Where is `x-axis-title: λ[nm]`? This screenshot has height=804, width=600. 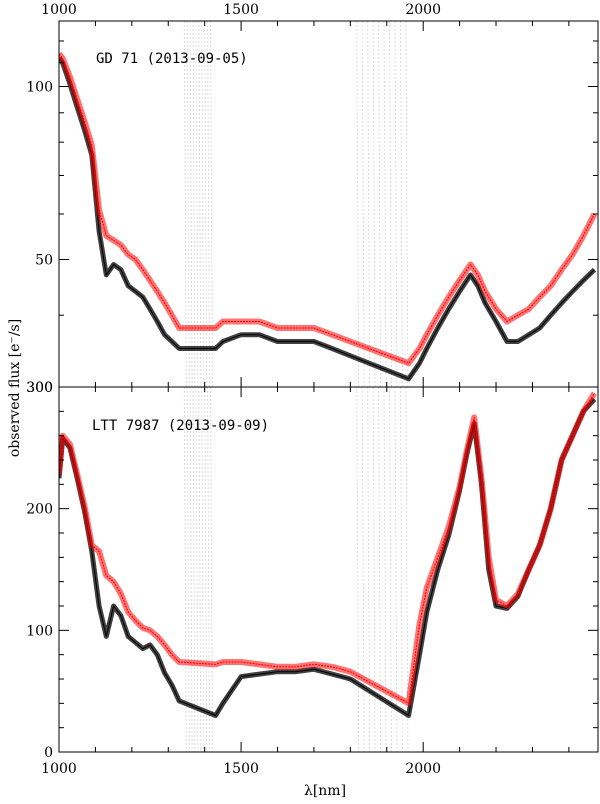
x-axis-title: λ[nm] is located at coordinates (325, 791).